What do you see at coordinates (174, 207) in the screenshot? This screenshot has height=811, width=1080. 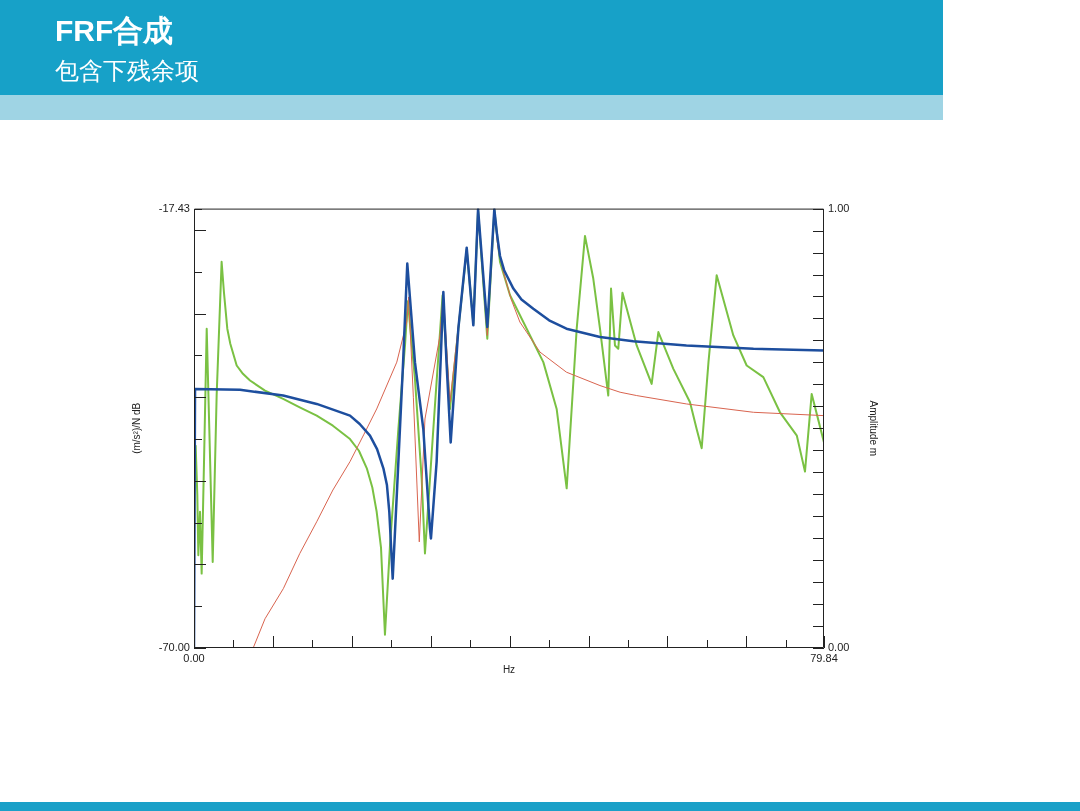 I see `y-tick-label: -17.43` at bounding box center [174, 207].